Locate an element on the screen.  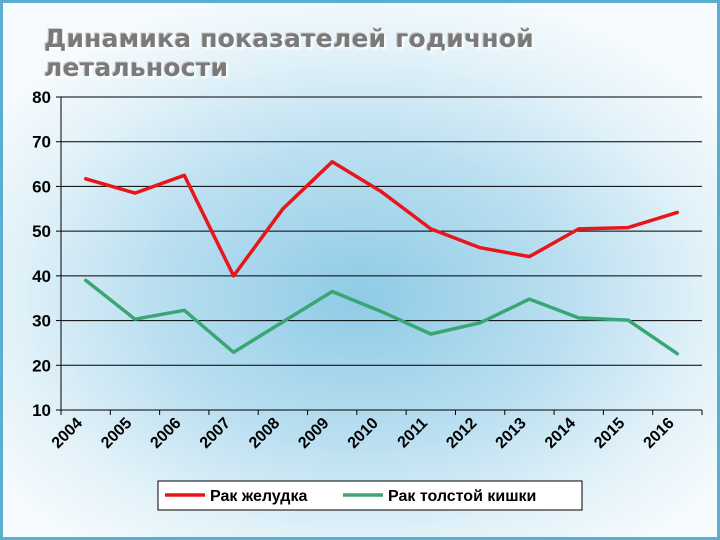
y-tick-label: 60 is located at coordinates (41, 186).